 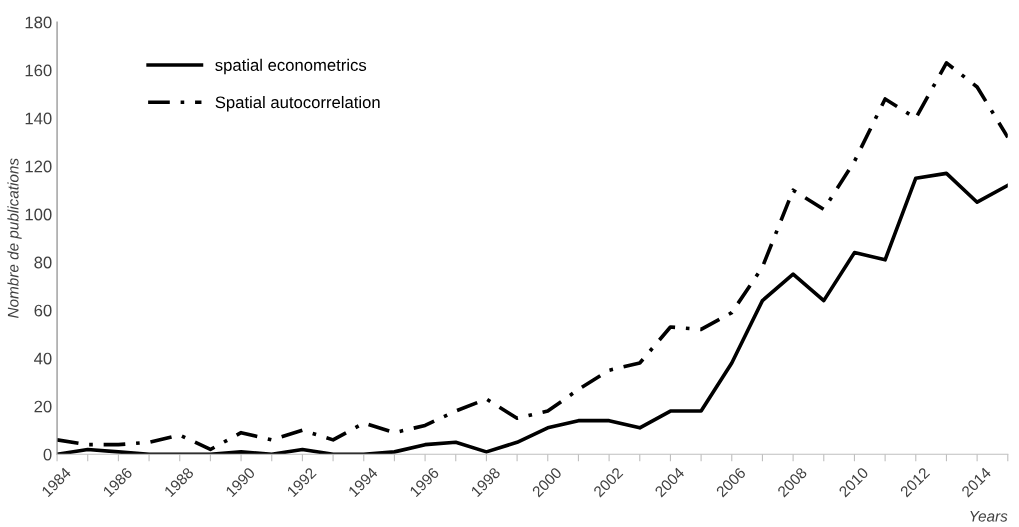 What do you see at coordinates (38, 70) in the screenshot?
I see `y-tick-label: 160` at bounding box center [38, 70].